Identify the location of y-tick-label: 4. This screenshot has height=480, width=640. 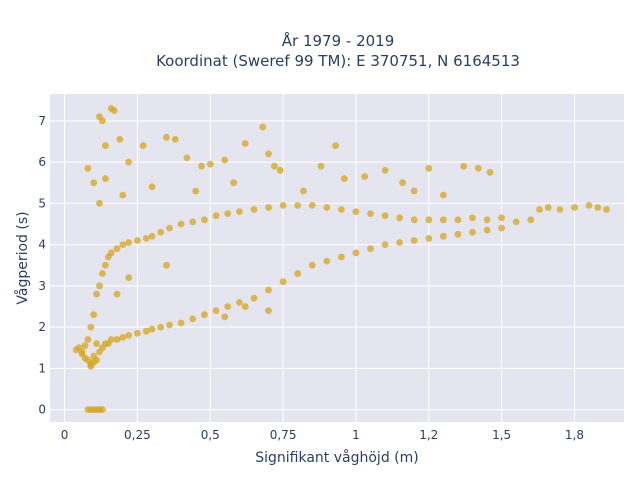
(42, 245).